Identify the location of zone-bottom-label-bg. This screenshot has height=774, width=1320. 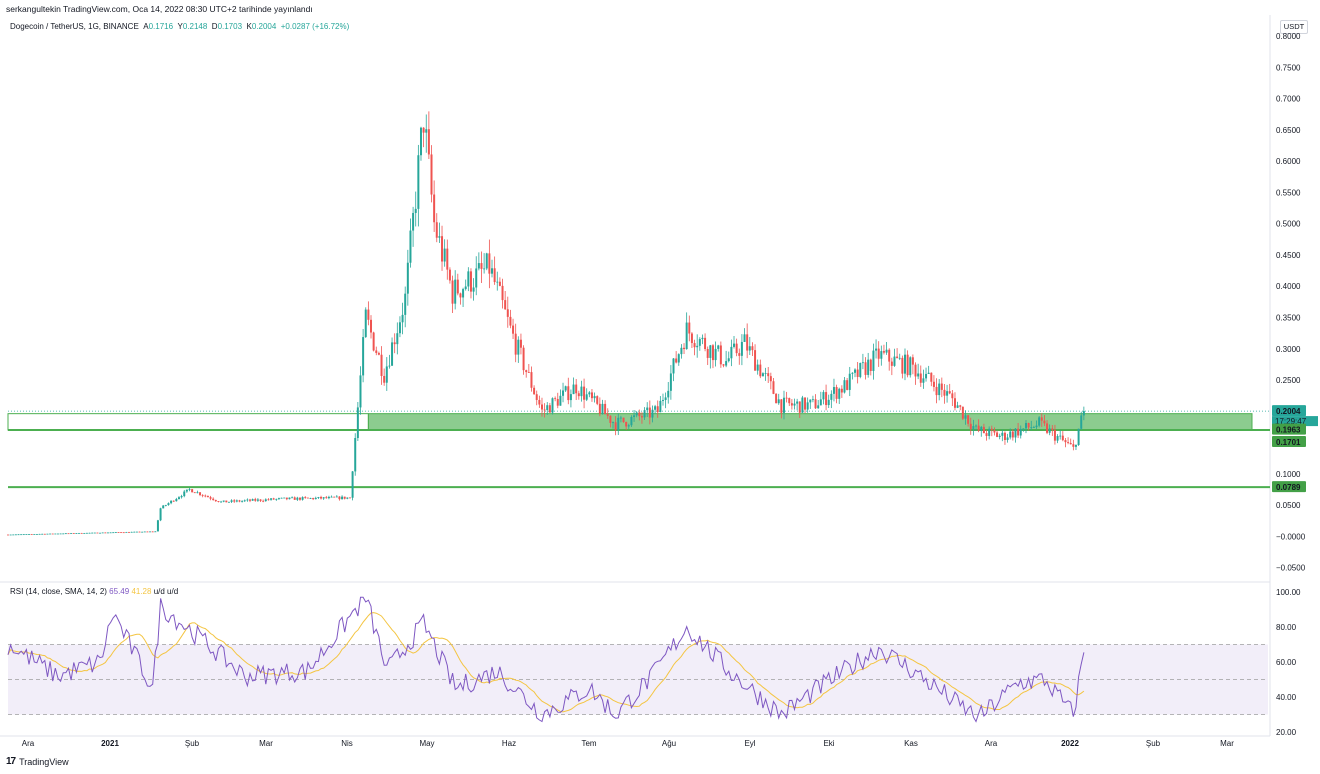
(1289, 442).